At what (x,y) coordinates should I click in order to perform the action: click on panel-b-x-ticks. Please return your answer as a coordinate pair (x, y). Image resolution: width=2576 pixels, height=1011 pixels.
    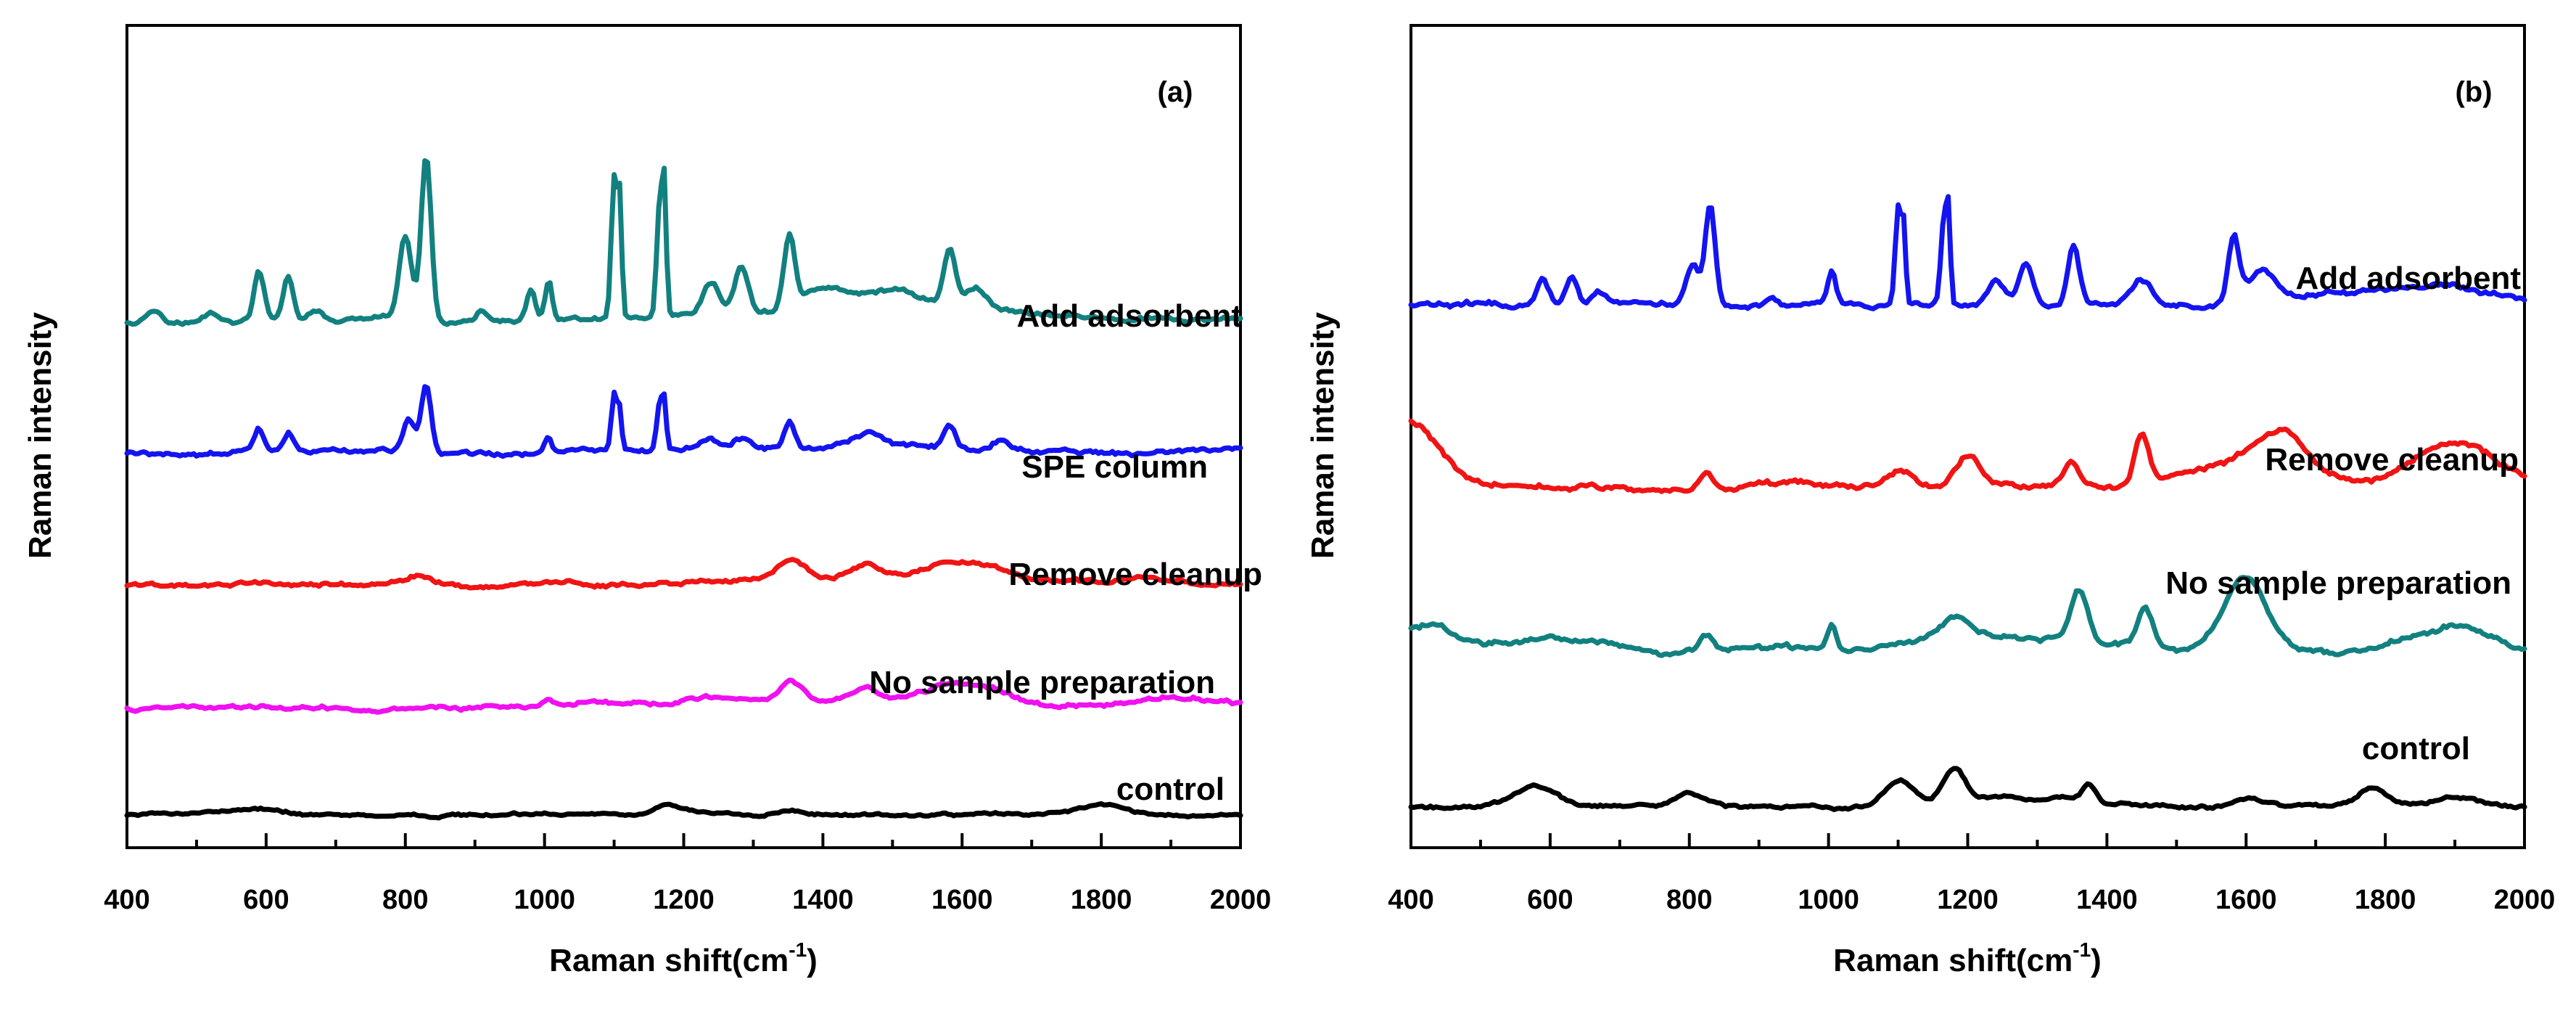
    Looking at the image, I should click on (1968, 841).